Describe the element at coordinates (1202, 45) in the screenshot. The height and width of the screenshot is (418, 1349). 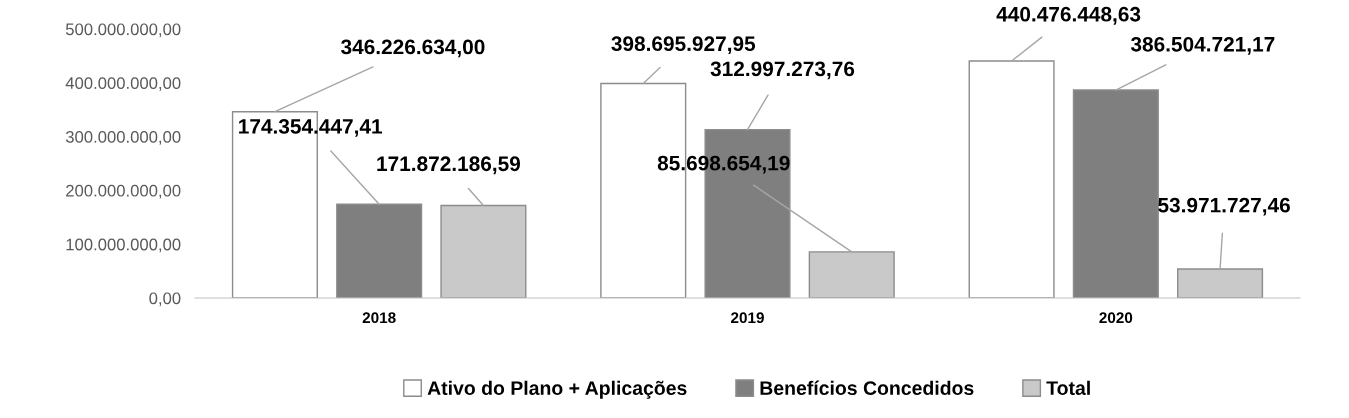
I see `data-label: 386.504.721,17` at that location.